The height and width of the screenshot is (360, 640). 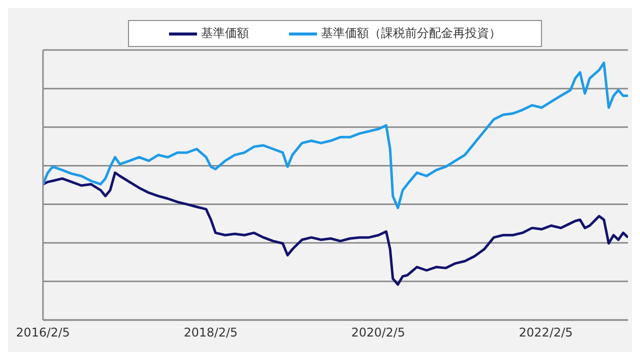 What do you see at coordinates (43, 333) in the screenshot?
I see `x-tick-label: 2016/2/5` at bounding box center [43, 333].